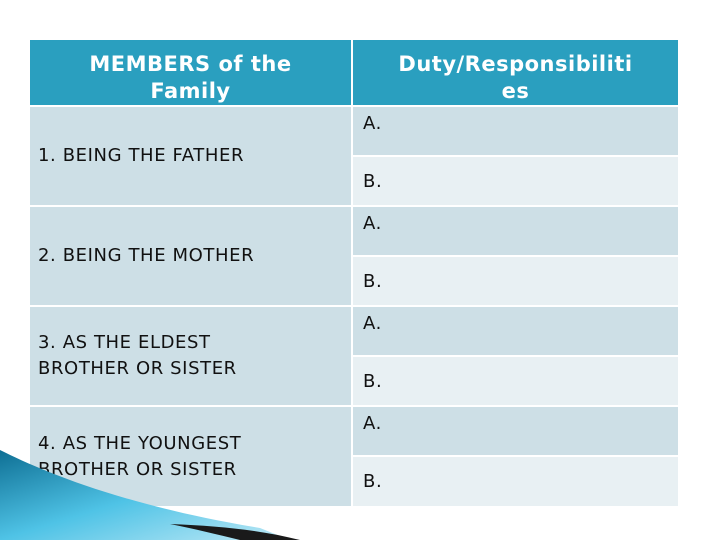 Image resolution: width=720 pixels, height=540 pixels. Describe the element at coordinates (146, 255) in the screenshot. I see `member-label: 2. BEING THE MOTHER` at that location.